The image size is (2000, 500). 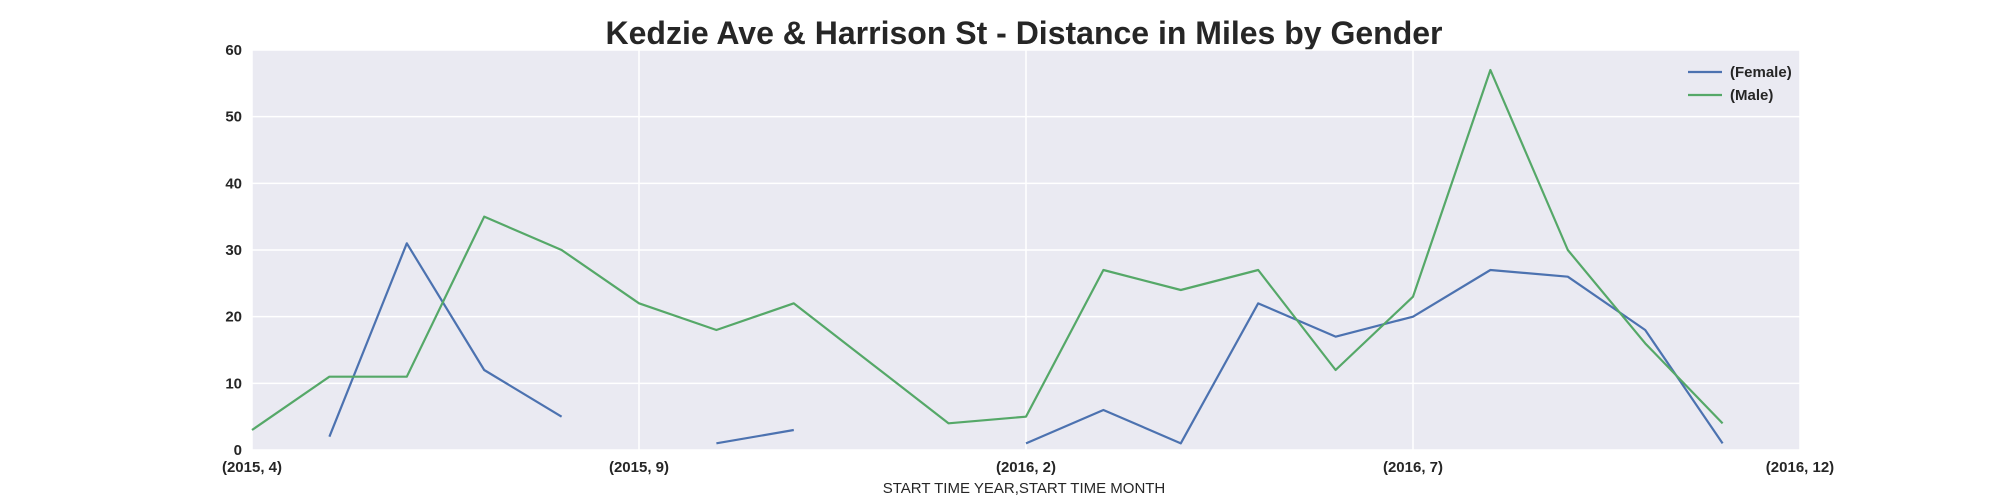 I want to click on legend: (Female) (Male), so click(x=1740, y=84).